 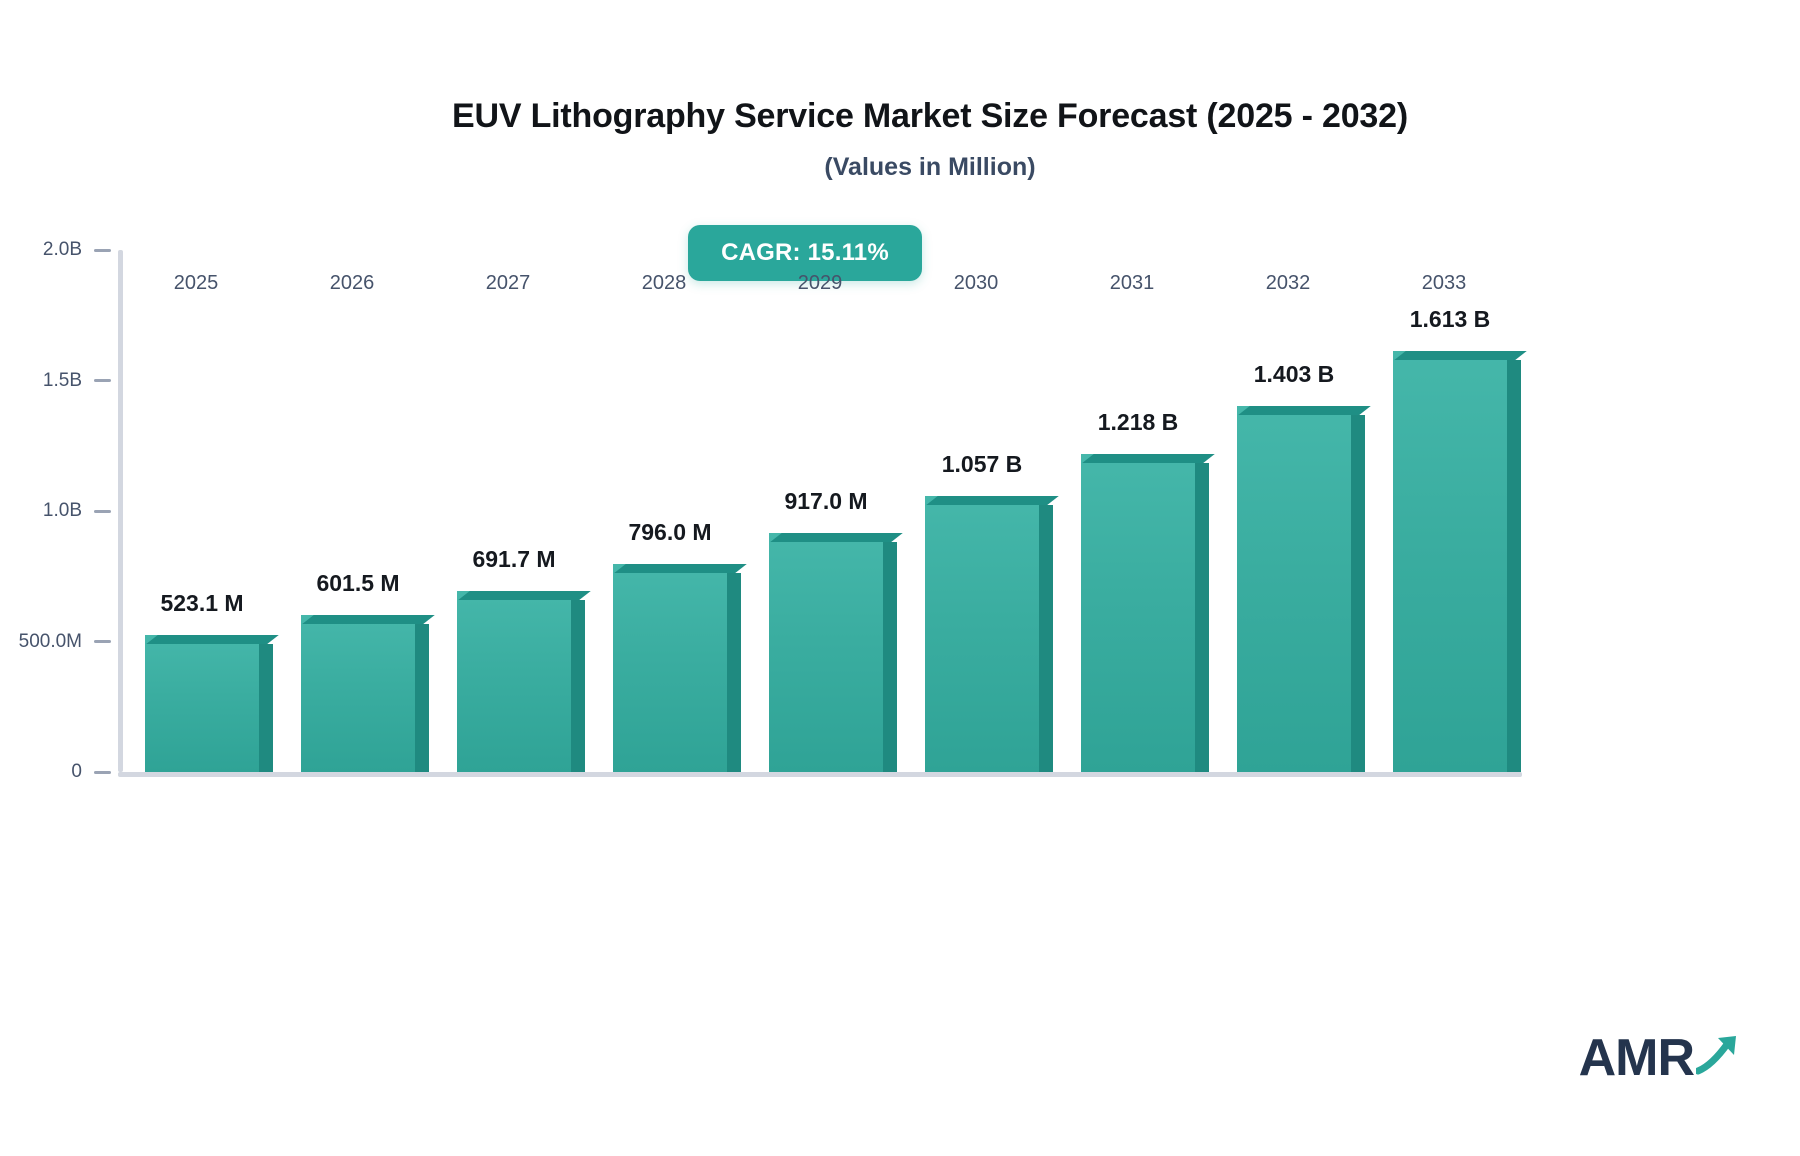 What do you see at coordinates (1294, 373) in the screenshot?
I see `bar-value-label: 1.403 B` at bounding box center [1294, 373].